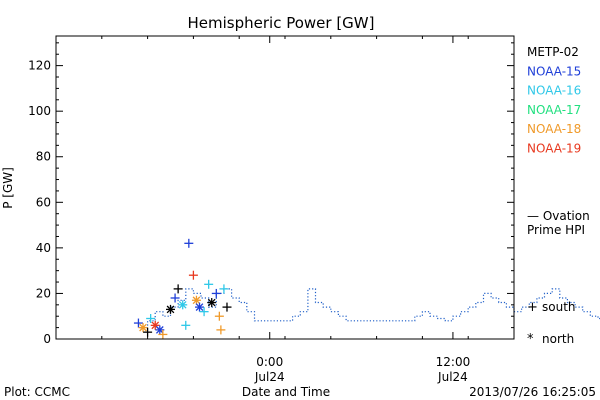  What do you see at coordinates (554, 110) in the screenshot?
I see `legend-entry: NOAA-17` at bounding box center [554, 110].